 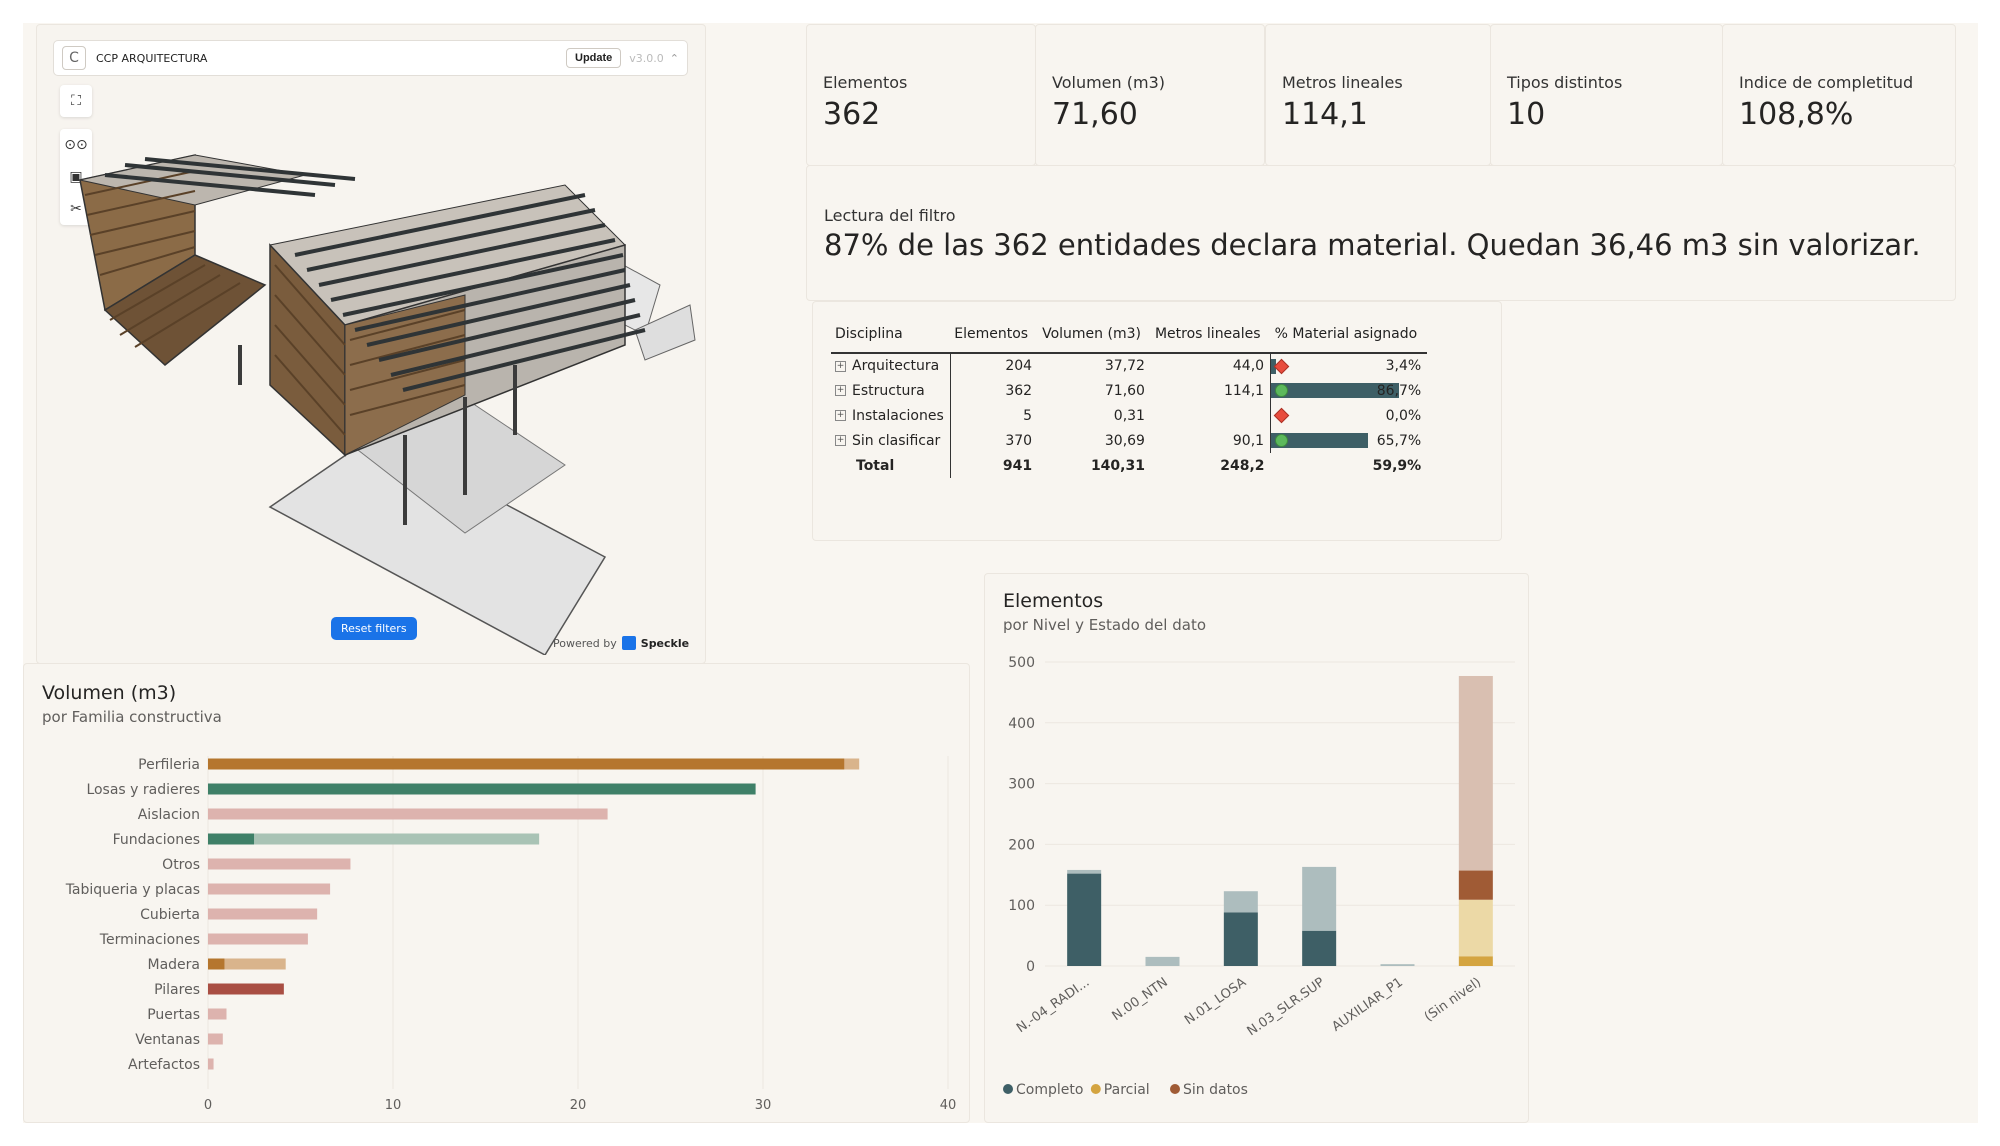 I want to click on app-logo-icon: C, so click(x=74, y=58).